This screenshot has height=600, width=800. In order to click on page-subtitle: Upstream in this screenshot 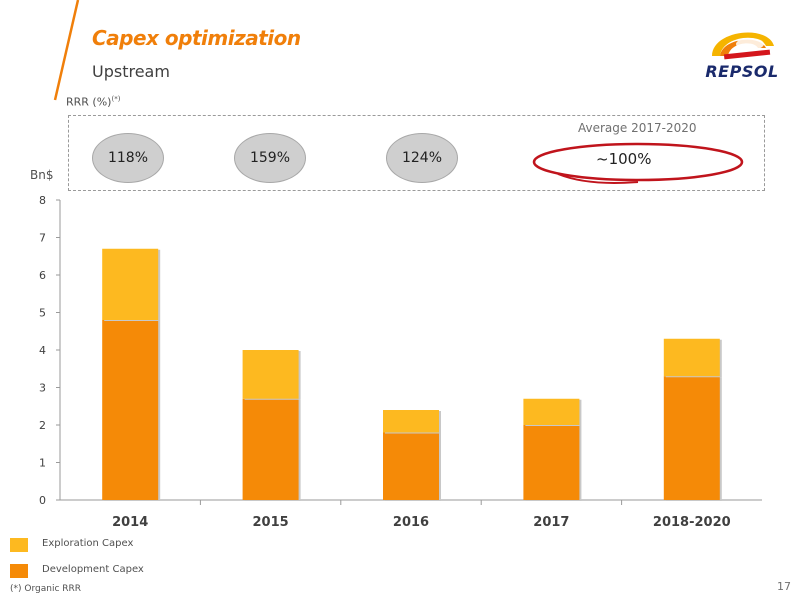, I will do `click(131, 71)`.